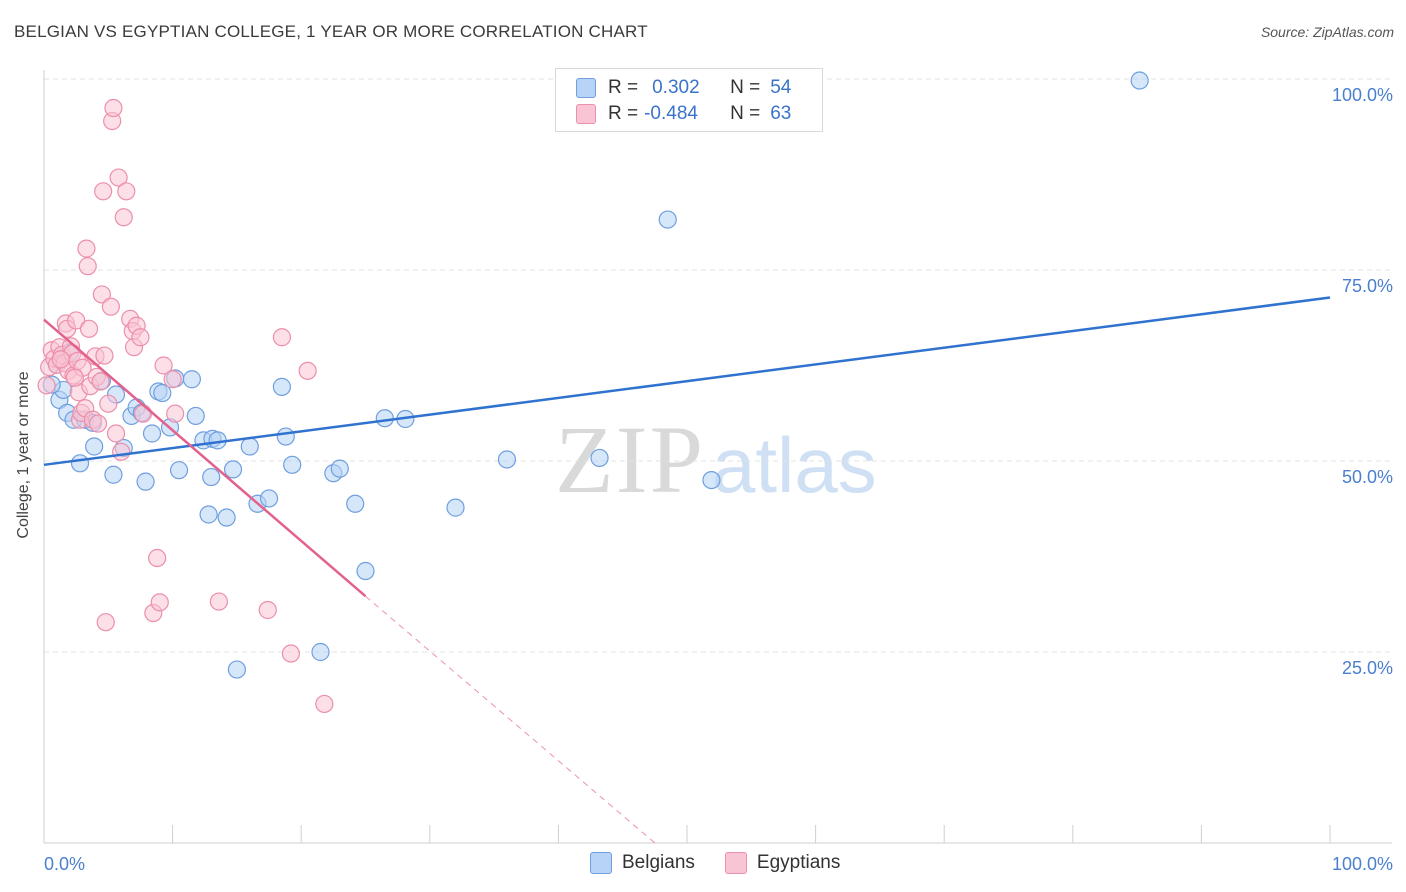 The height and width of the screenshot is (892, 1406). I want to click on egyptians-trend-line, so click(205, 458).